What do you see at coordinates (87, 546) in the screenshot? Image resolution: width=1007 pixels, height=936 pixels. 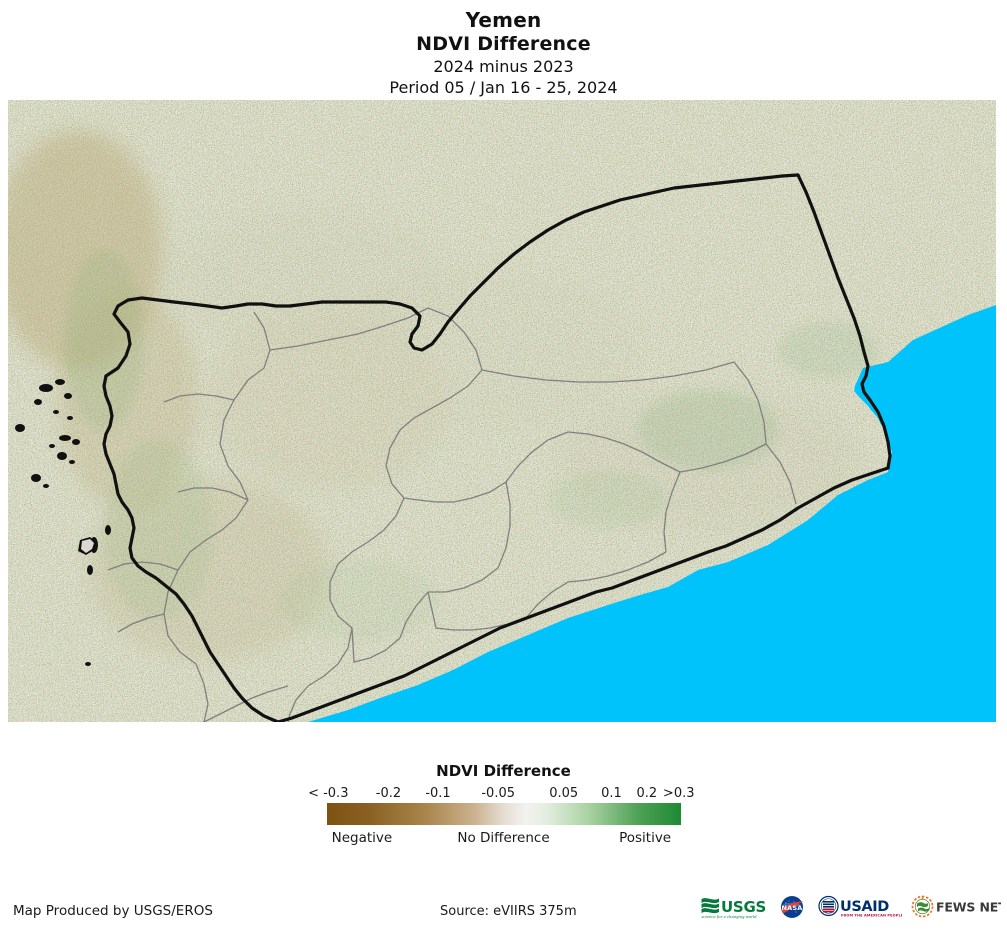 I see `kamaran-island` at bounding box center [87, 546].